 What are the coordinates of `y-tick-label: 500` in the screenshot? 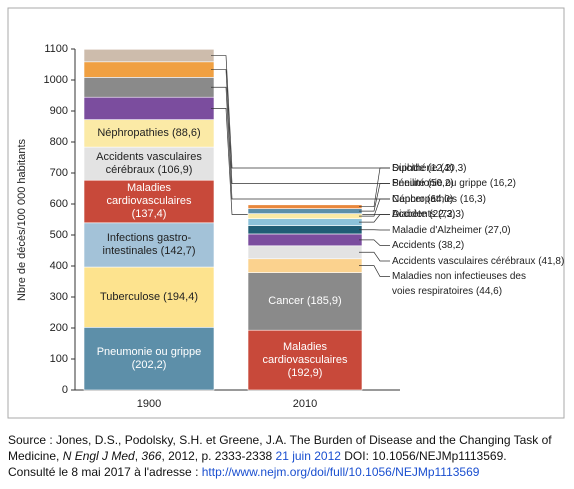 It's located at (59, 235).